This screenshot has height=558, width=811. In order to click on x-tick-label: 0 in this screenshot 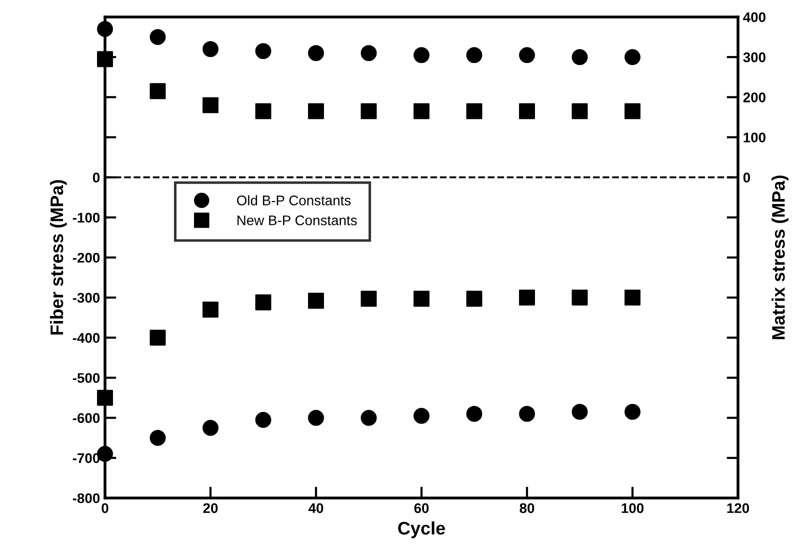, I will do `click(105, 508)`.